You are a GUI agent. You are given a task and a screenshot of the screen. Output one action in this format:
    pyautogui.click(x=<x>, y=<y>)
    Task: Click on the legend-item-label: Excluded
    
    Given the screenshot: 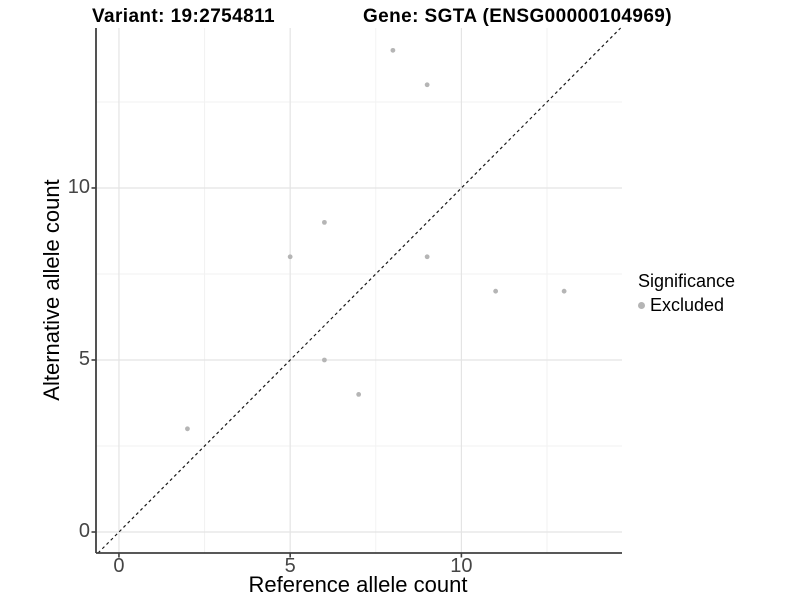 What is the action you would take?
    pyautogui.click(x=687, y=305)
    